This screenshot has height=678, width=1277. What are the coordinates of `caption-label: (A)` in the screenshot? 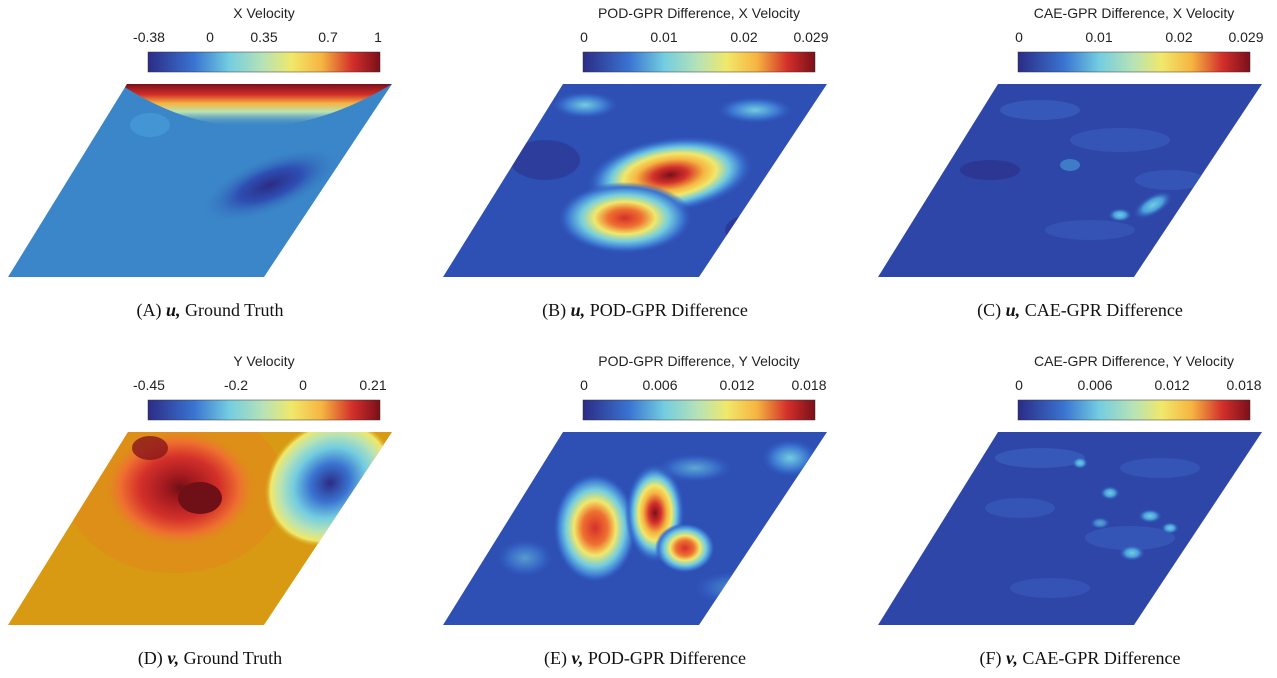 It's located at (149, 310).